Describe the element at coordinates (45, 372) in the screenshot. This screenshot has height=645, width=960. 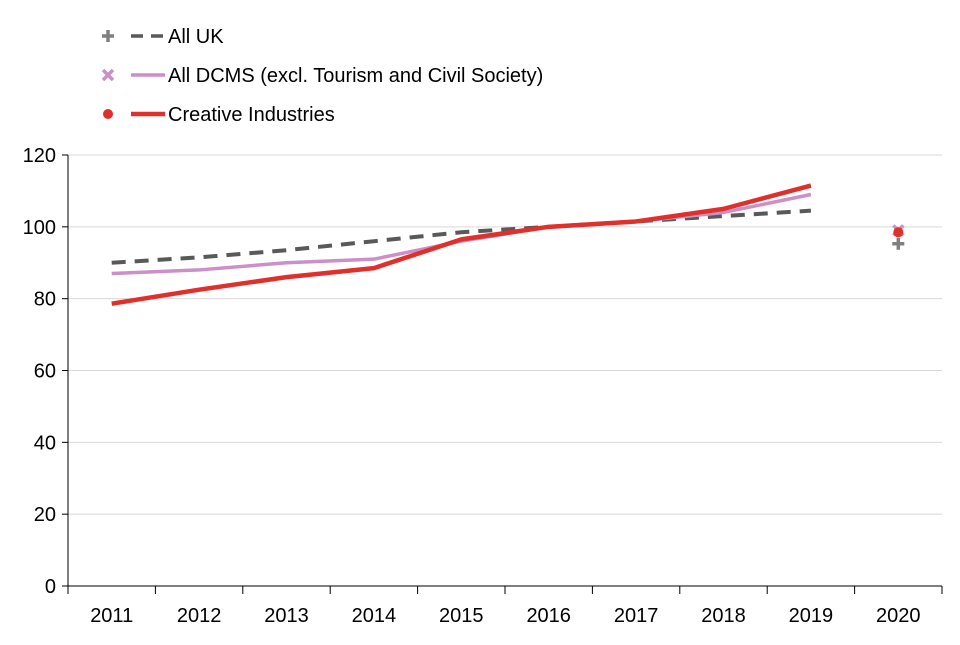
I see `y-tick-label: 60` at that location.